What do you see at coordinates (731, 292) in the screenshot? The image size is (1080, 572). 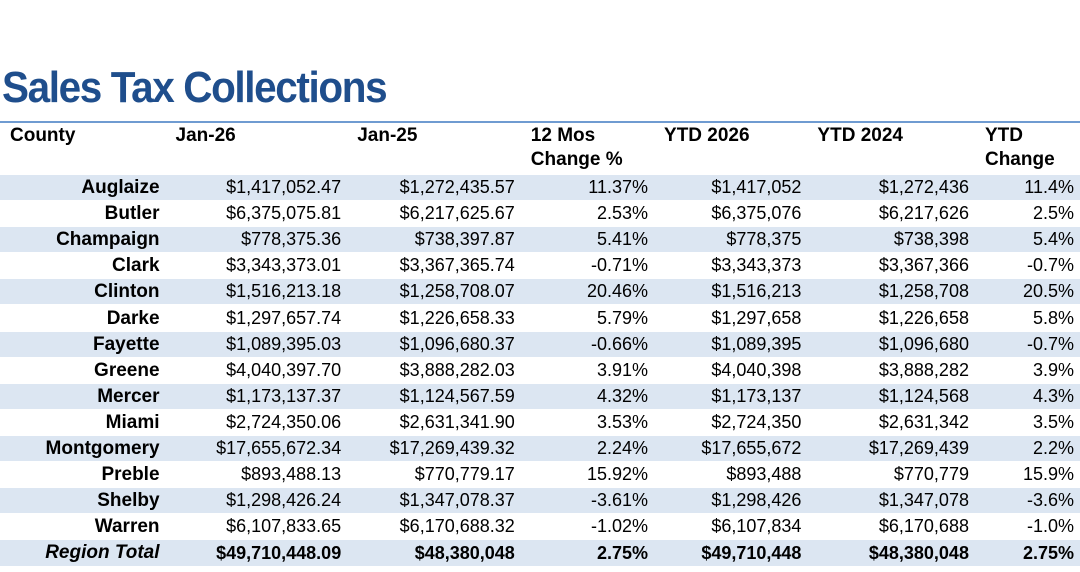 I see `ytd-2026-cell: $1,516,213` at bounding box center [731, 292].